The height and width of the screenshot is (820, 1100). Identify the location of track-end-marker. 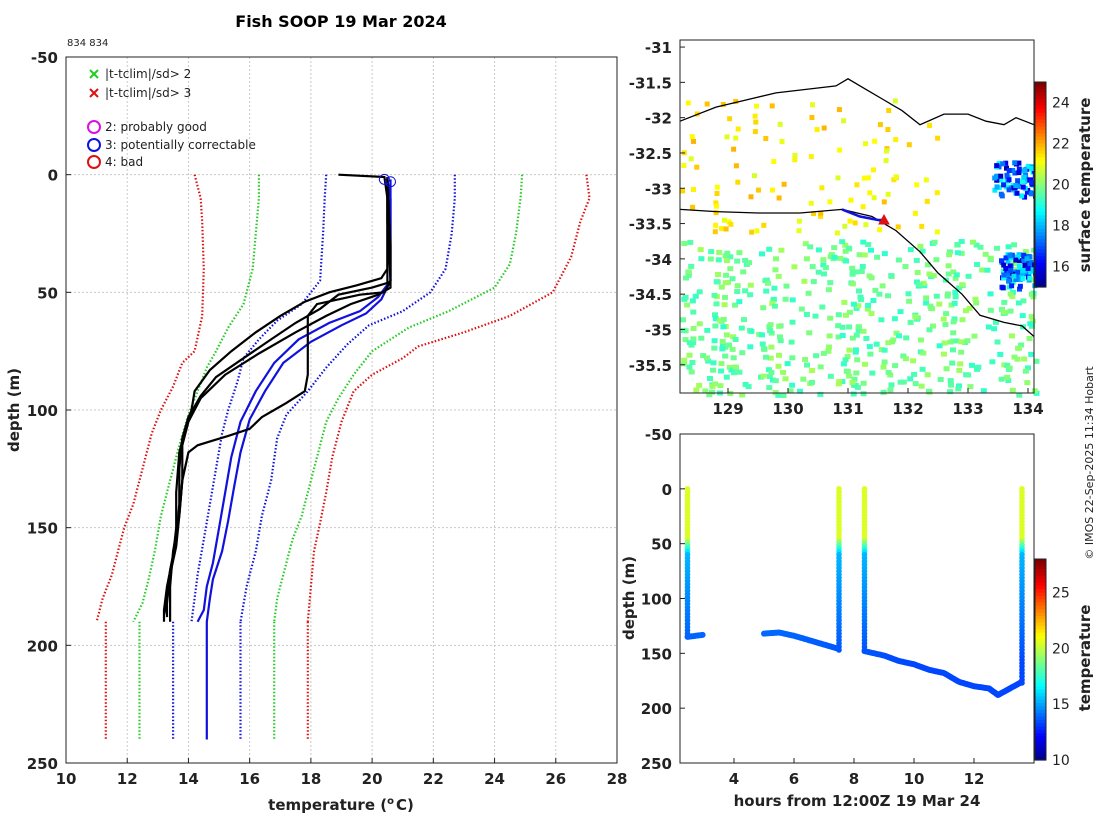
(884, 219).